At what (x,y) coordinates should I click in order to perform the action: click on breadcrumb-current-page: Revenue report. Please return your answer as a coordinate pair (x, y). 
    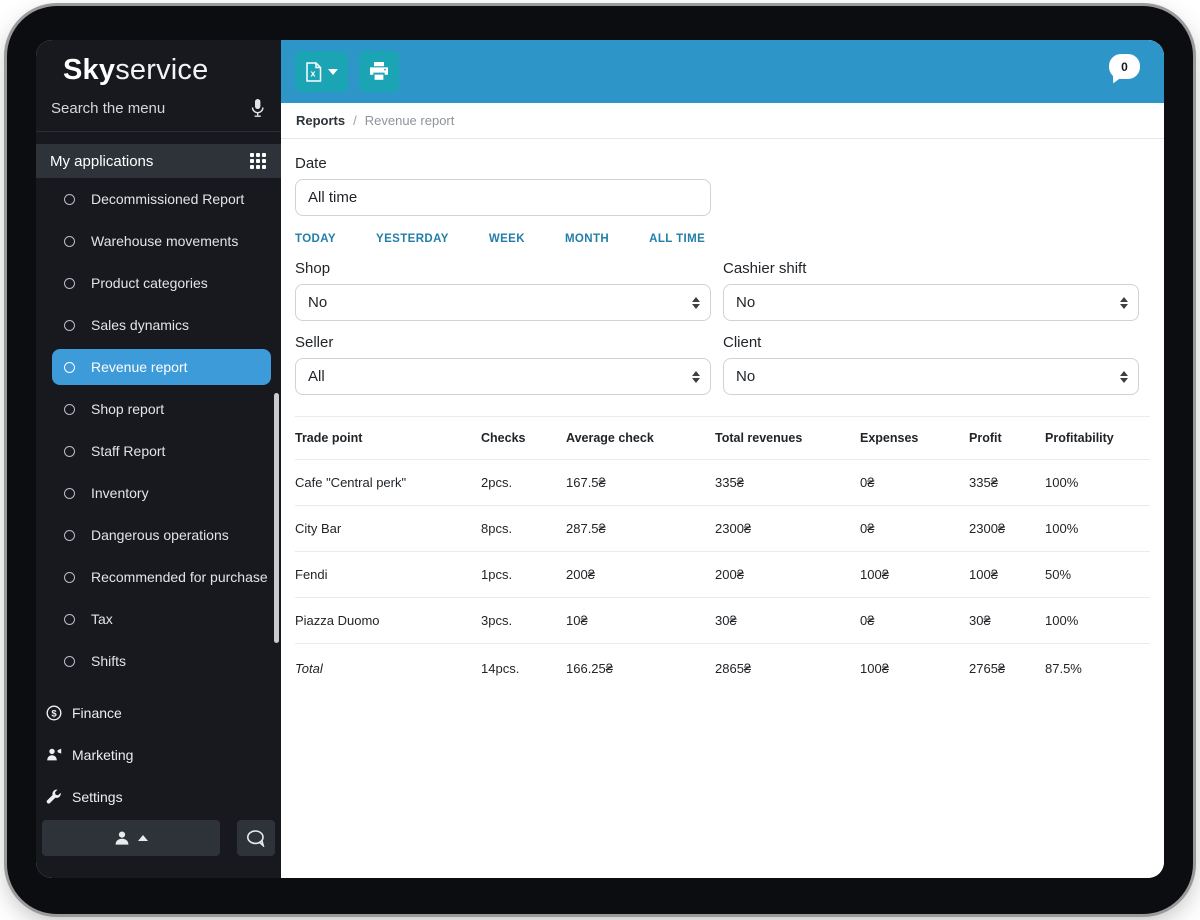
    Looking at the image, I should click on (409, 120).